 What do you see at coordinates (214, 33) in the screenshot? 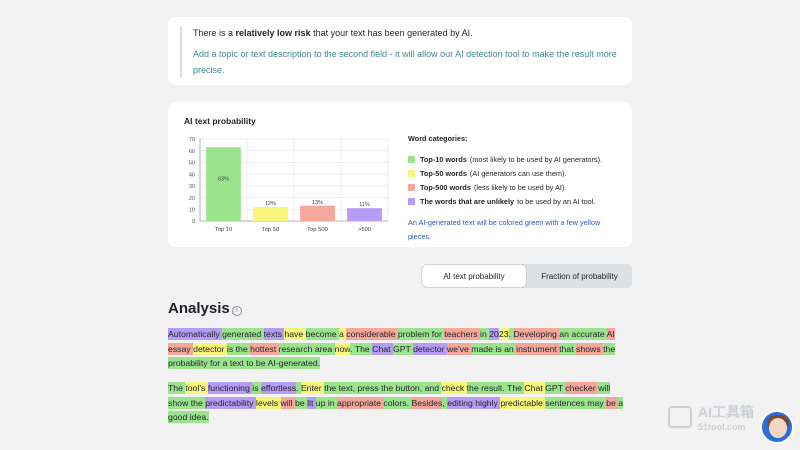
I see `risk-prefix: There is a` at bounding box center [214, 33].